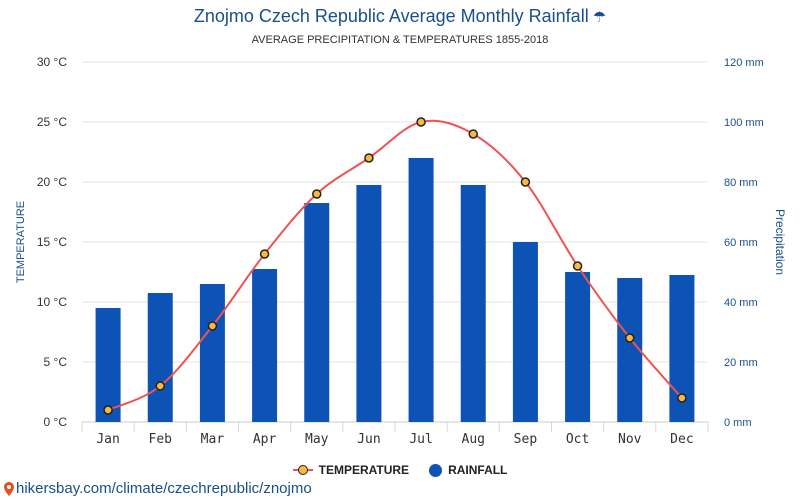 Image resolution: width=800 pixels, height=500 pixels. Describe the element at coordinates (741, 183) in the screenshot. I see `y-tick-right: 80 mm` at that location.